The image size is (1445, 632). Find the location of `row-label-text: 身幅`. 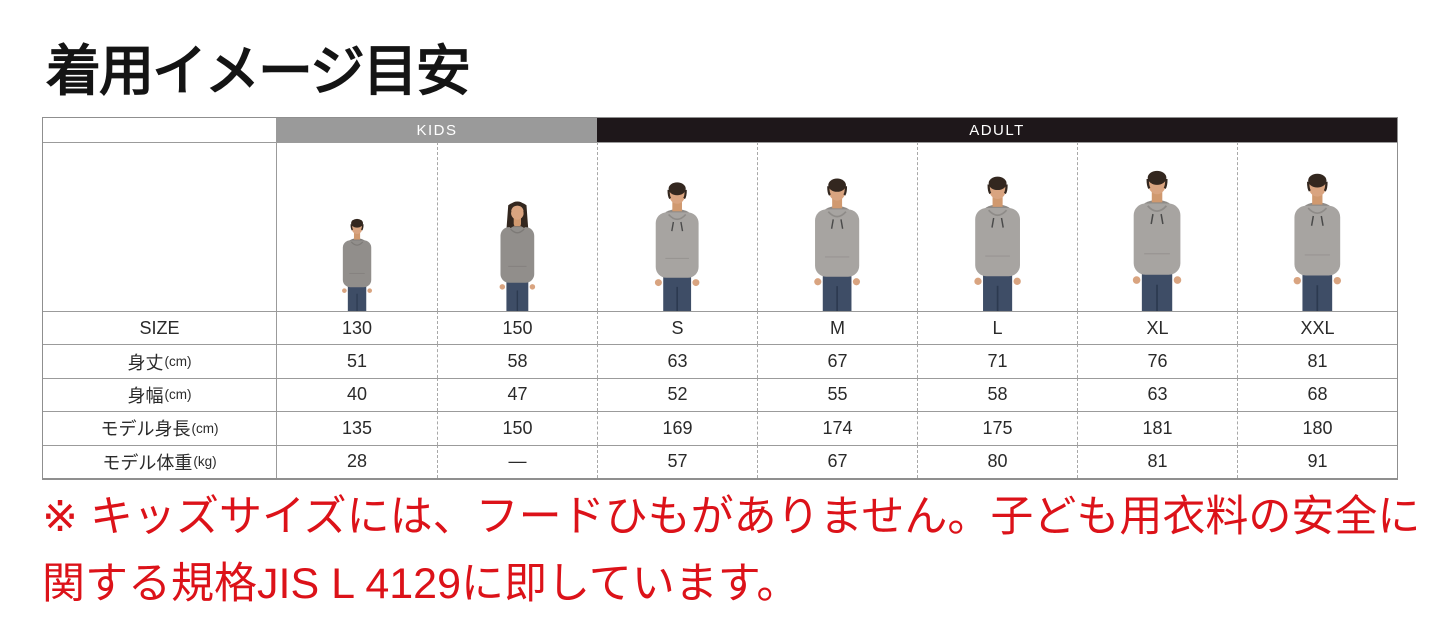

row-label-text: 身幅 is located at coordinates (145, 395).